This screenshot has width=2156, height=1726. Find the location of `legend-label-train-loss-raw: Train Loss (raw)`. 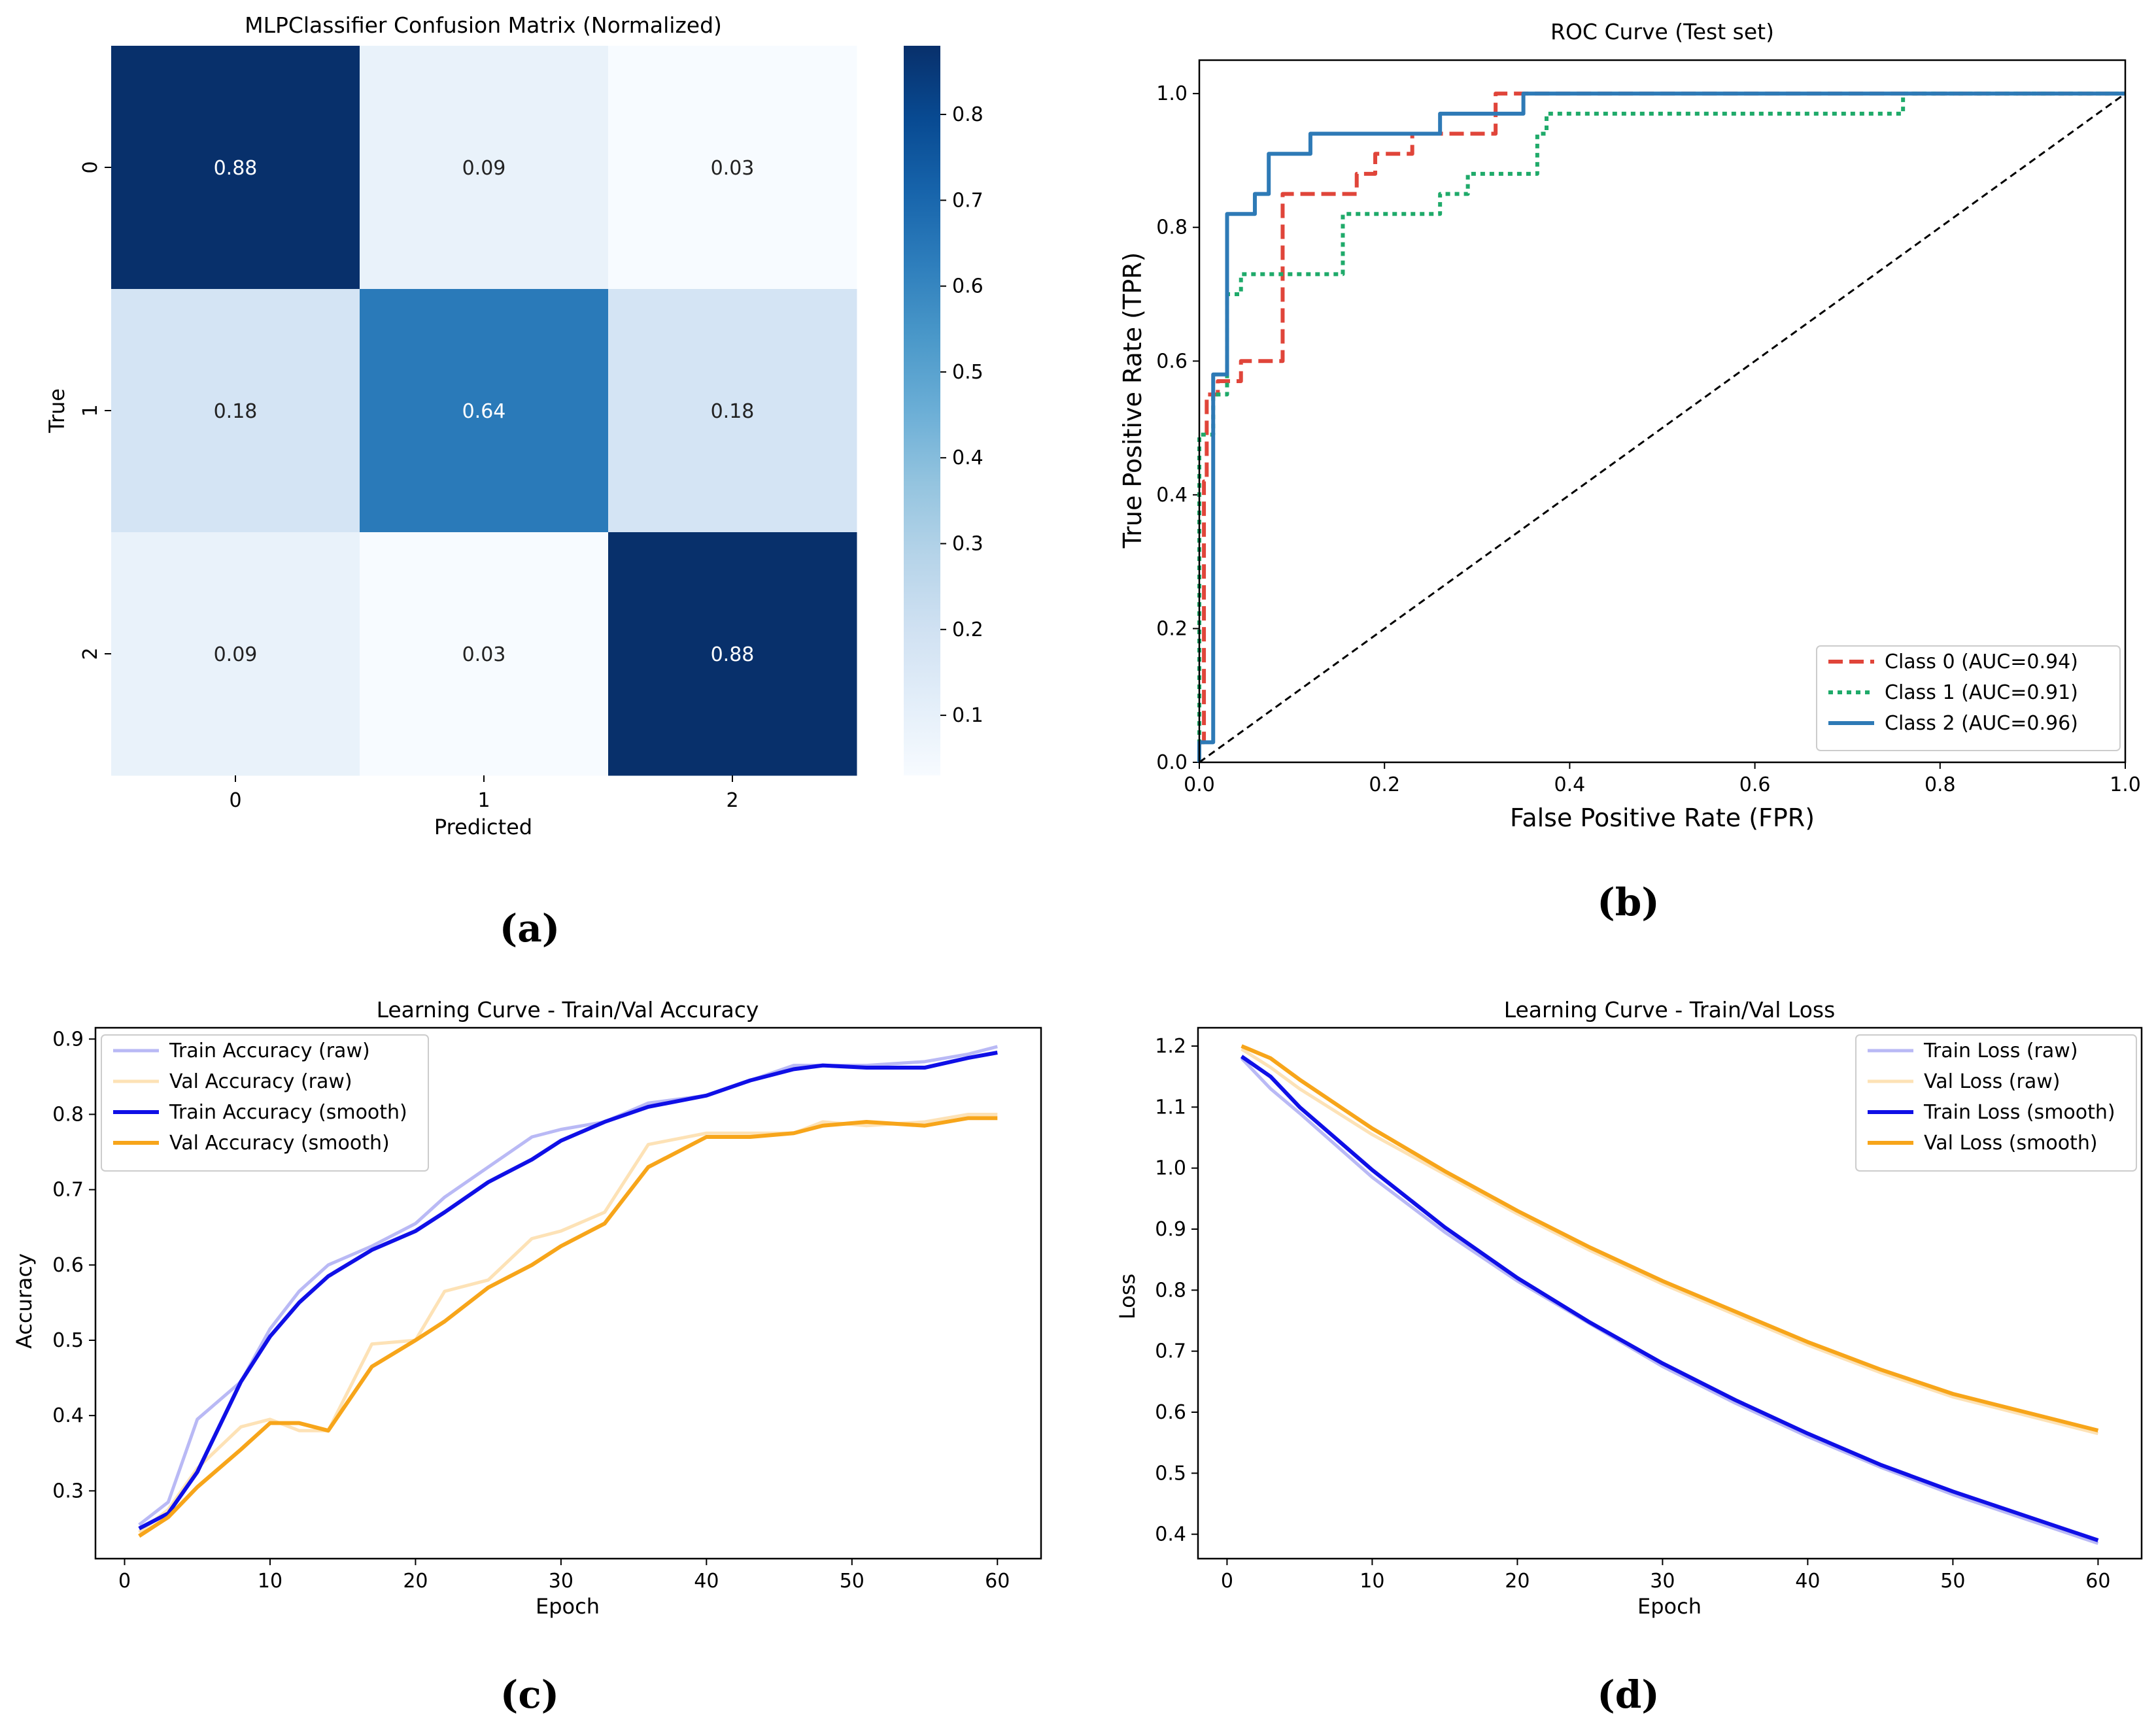

legend-label-train-loss-raw: Train Loss (raw) is located at coordinates (2000, 1051).